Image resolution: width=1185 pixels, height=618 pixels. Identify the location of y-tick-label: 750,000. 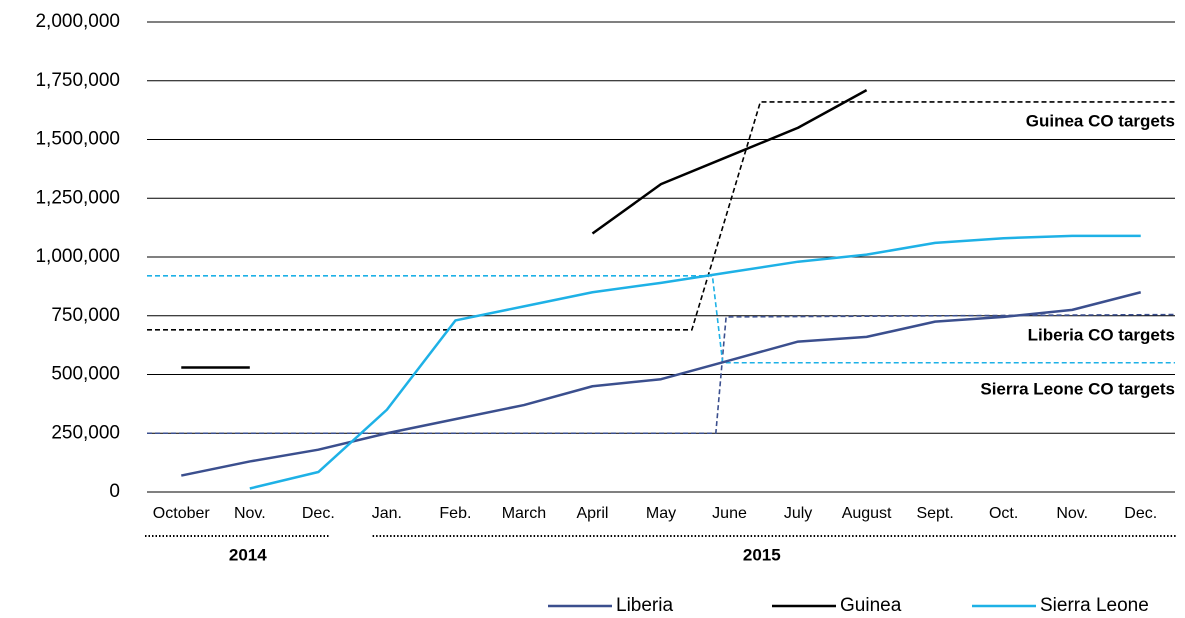
(85, 315).